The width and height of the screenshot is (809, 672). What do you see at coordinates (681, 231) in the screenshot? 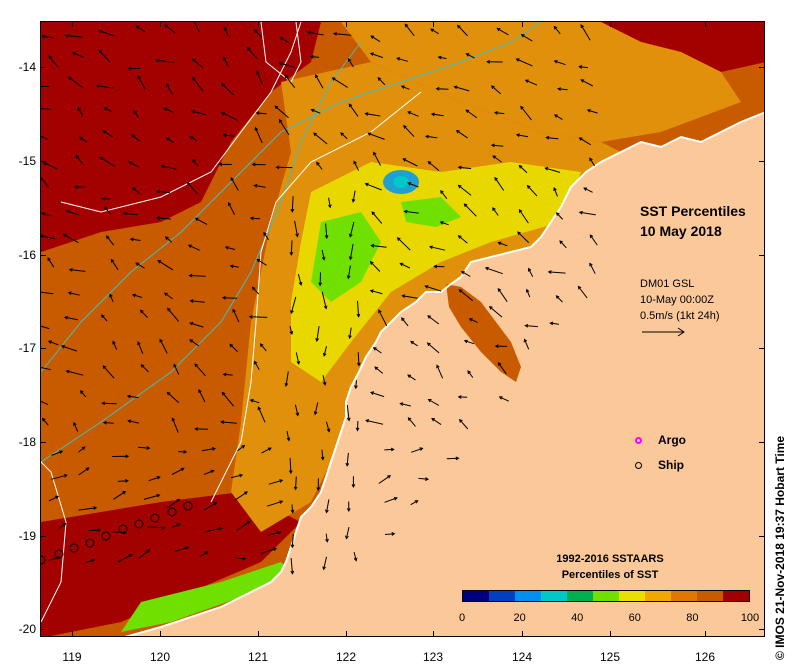
I see `title-line-2: 10 May 2018` at bounding box center [681, 231].